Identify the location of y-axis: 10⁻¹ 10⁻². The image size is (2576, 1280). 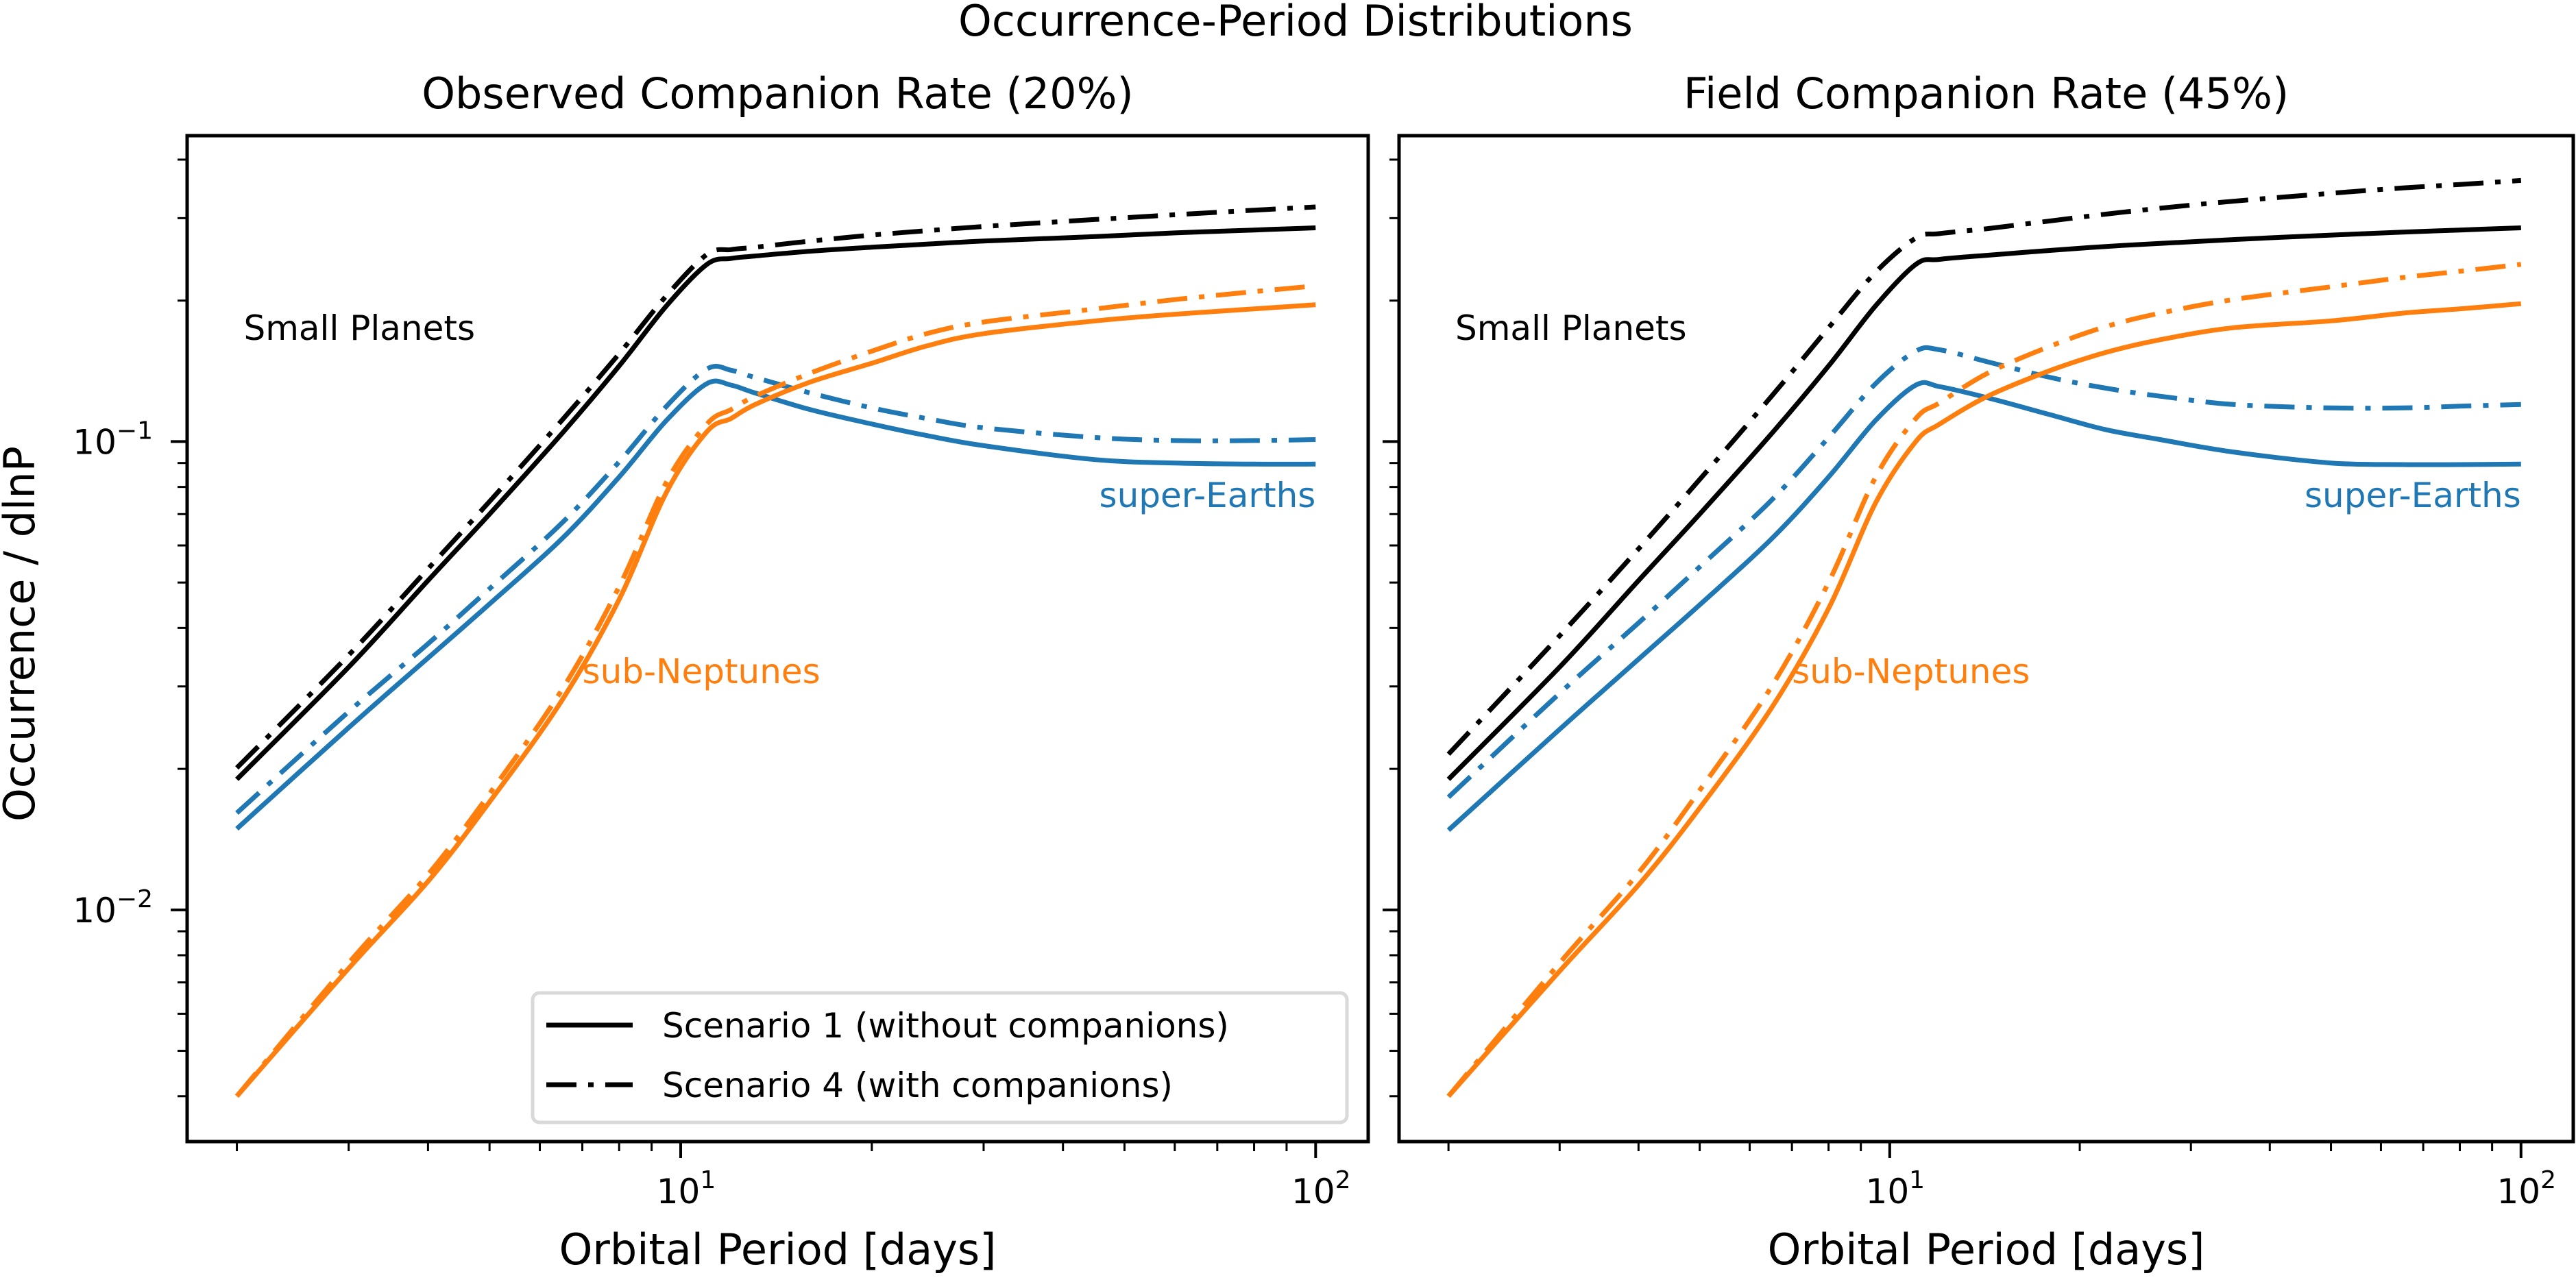
(130, 628).